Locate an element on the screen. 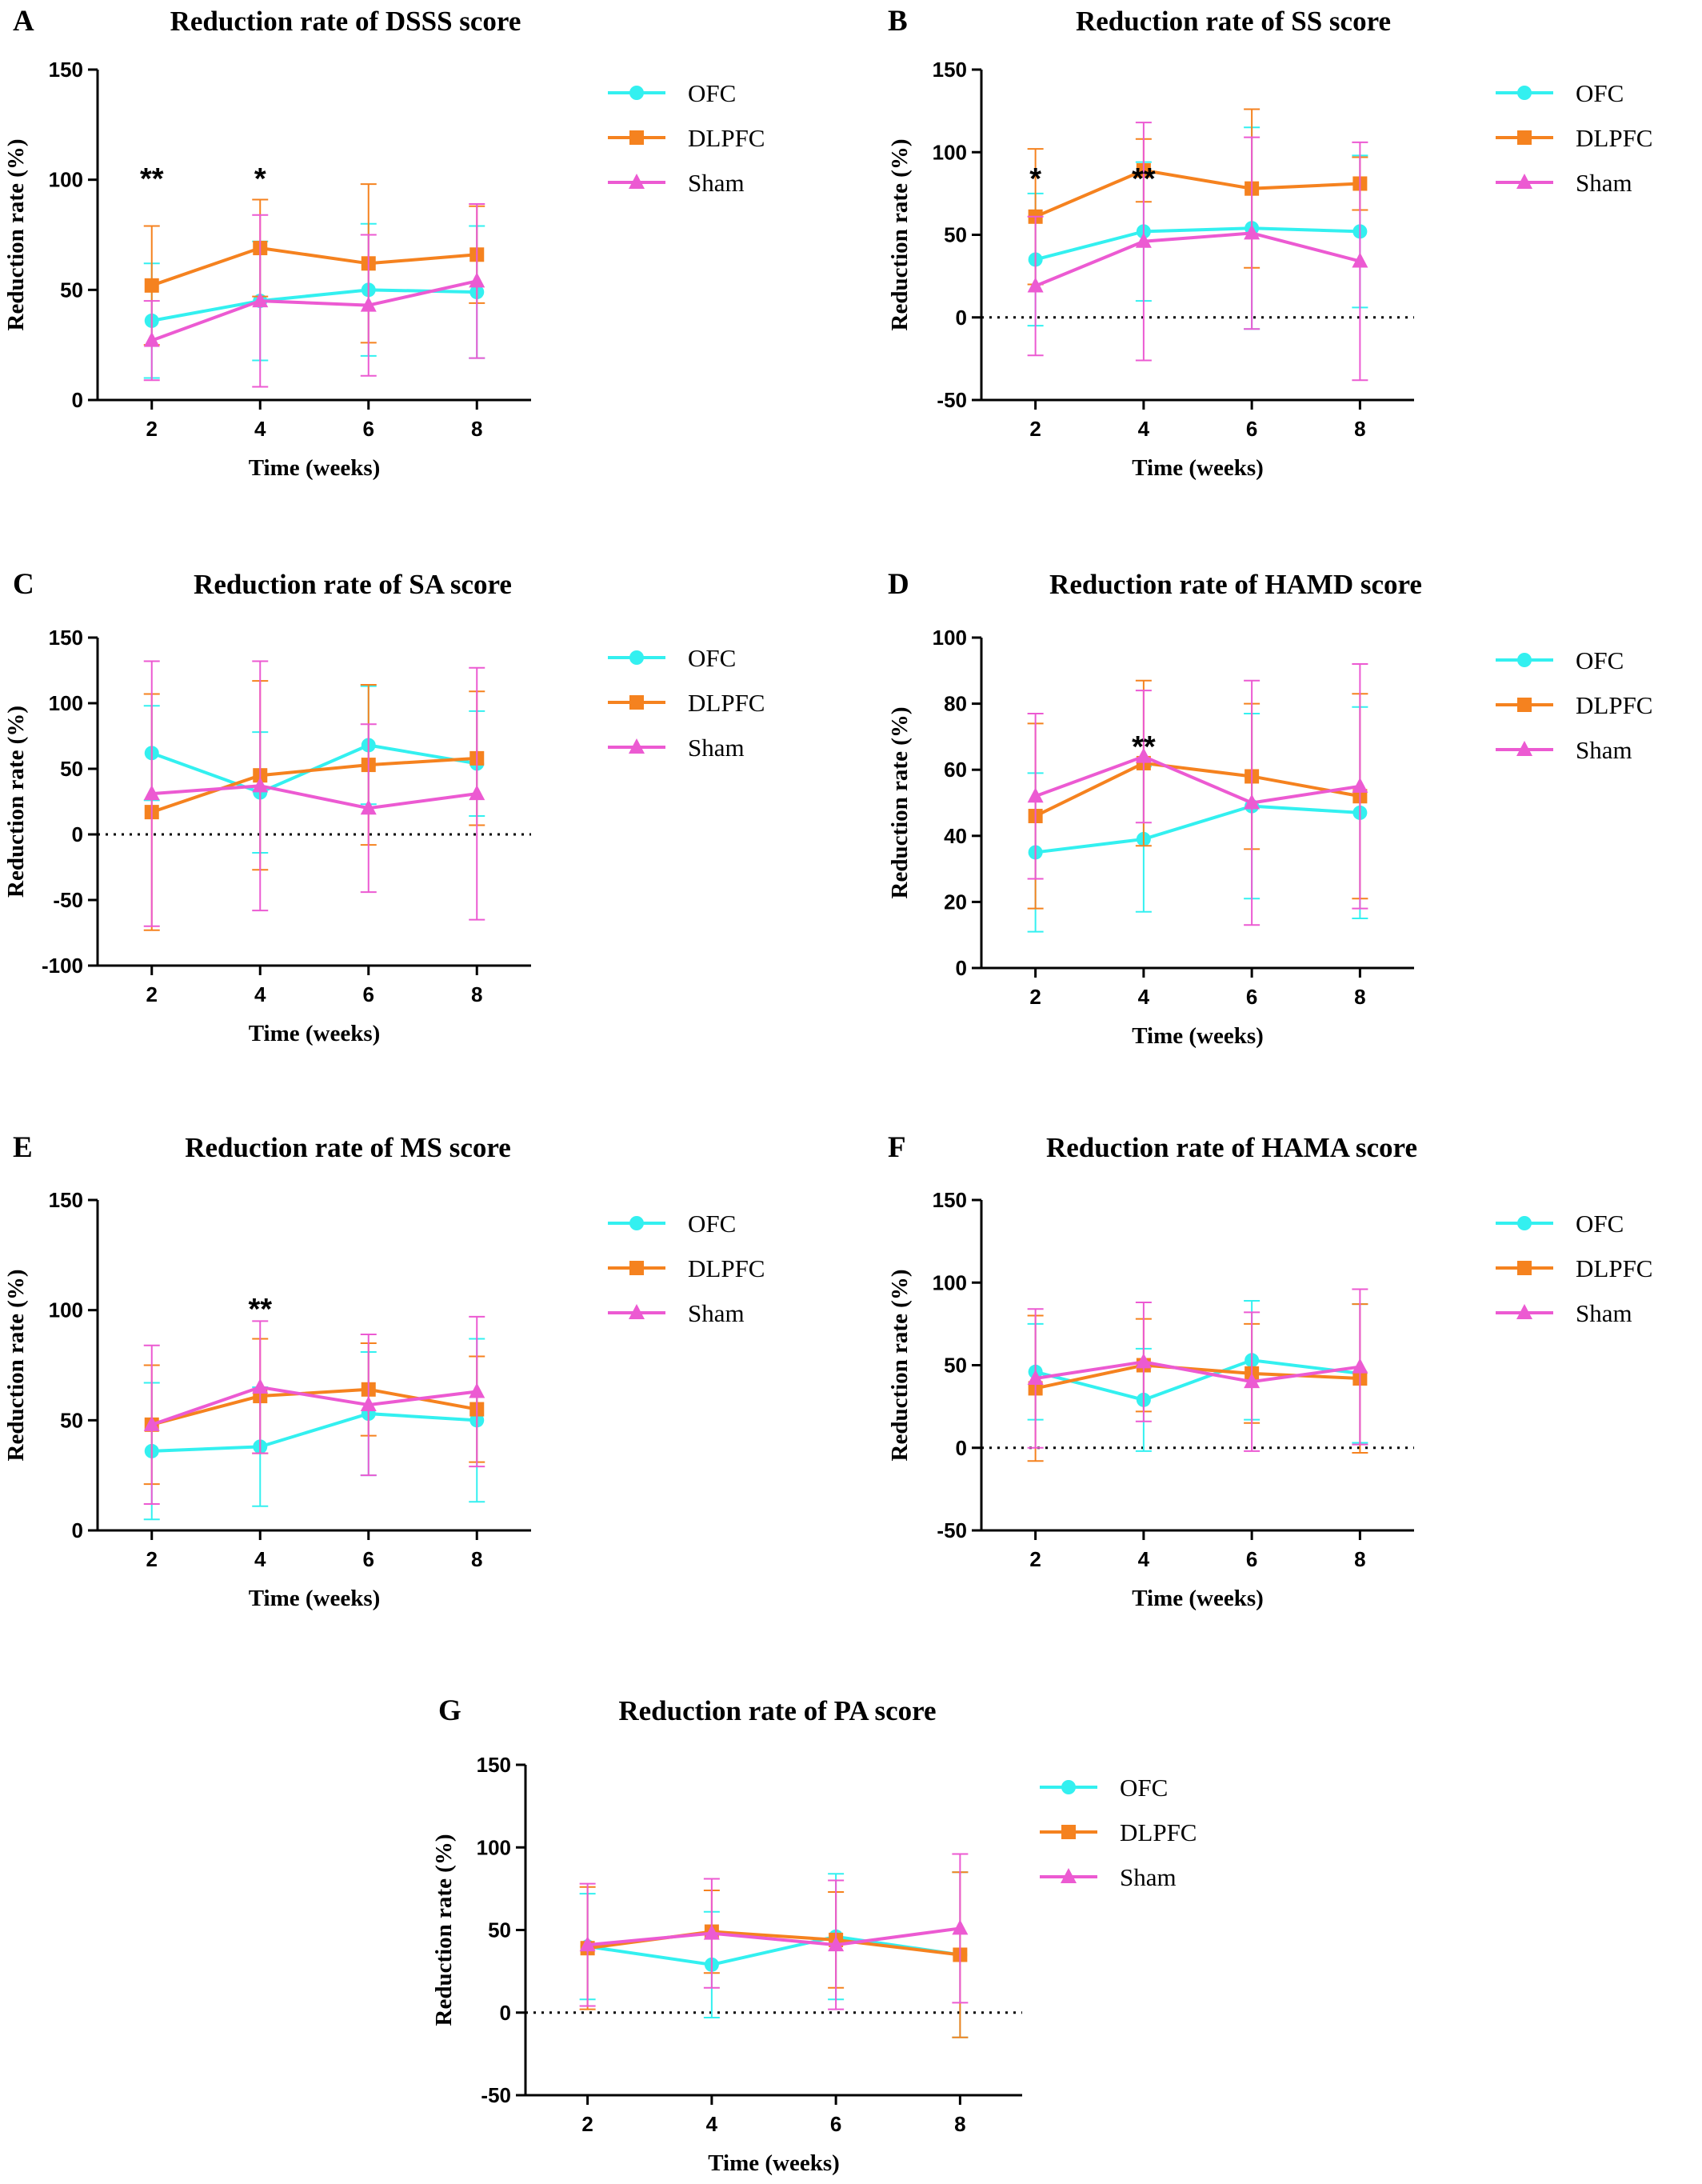 The image size is (1702, 2184). panel-letter: E is located at coordinates (23, 1147).